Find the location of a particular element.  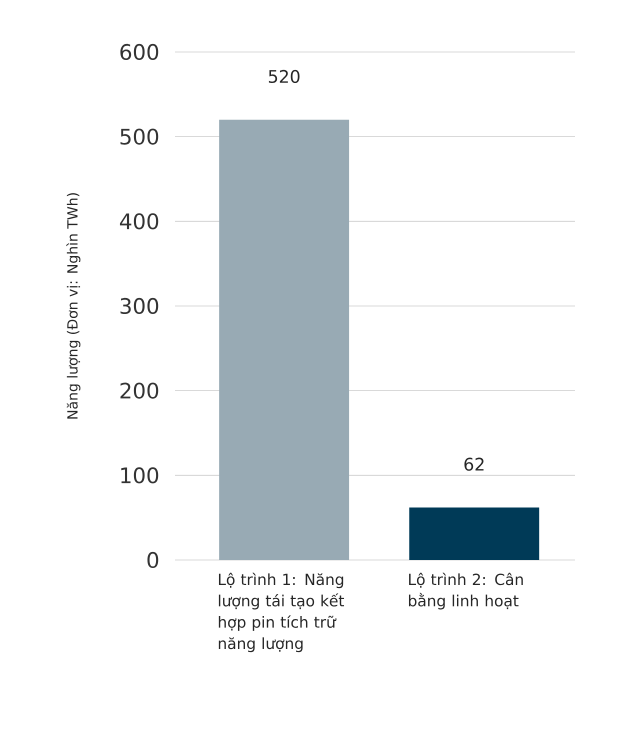

data-label: 62 is located at coordinates (474, 464).